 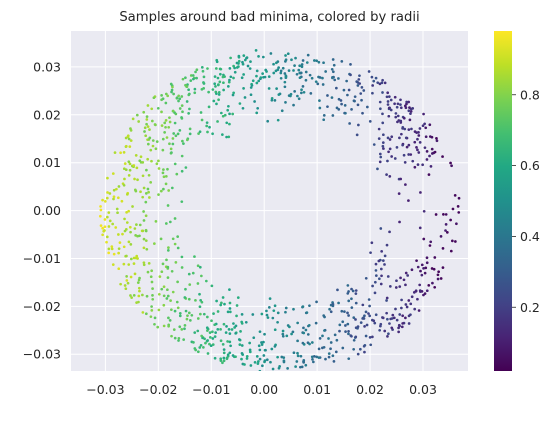 What do you see at coordinates (47, 210) in the screenshot?
I see `y-tick-label: 0.00` at bounding box center [47, 210].